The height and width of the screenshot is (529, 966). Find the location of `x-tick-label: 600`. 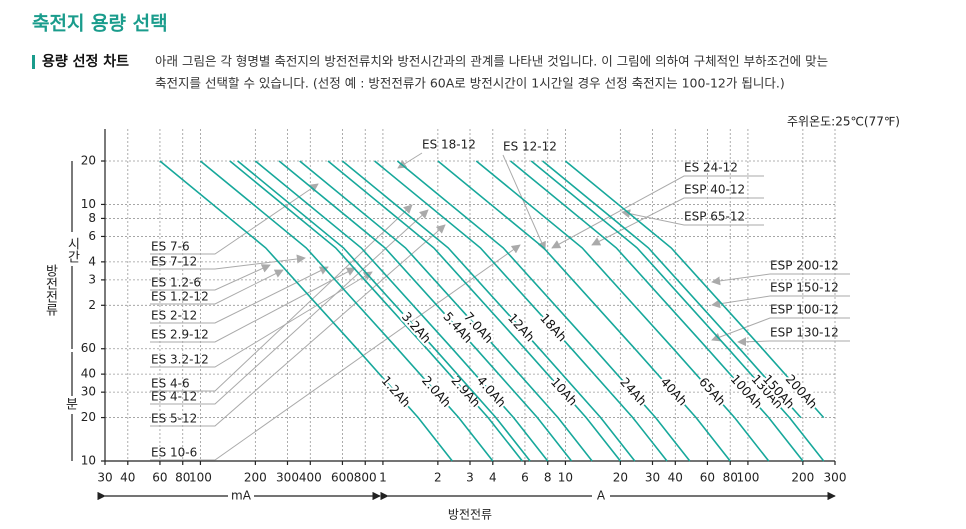

x-tick-label: 600 is located at coordinates (342, 478).